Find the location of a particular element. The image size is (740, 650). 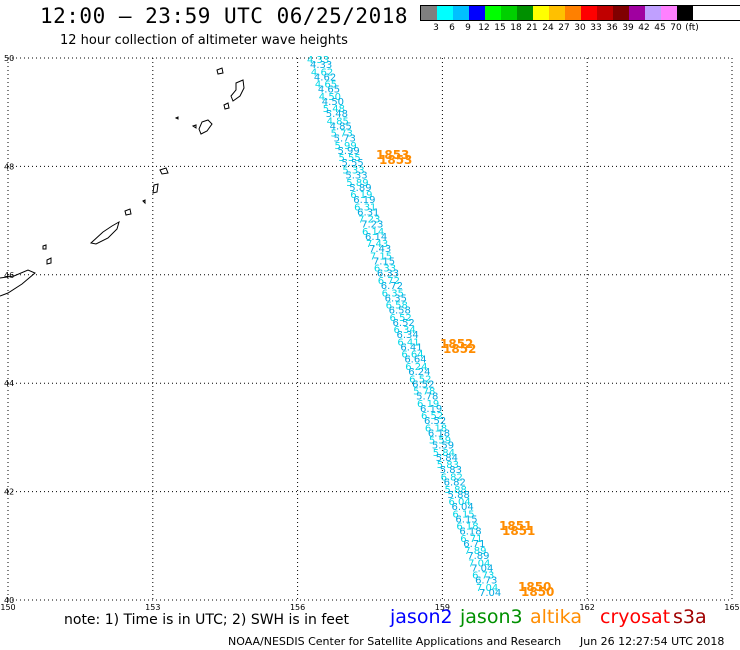

lon-tick-label: 159 is located at coordinates (442, 607).